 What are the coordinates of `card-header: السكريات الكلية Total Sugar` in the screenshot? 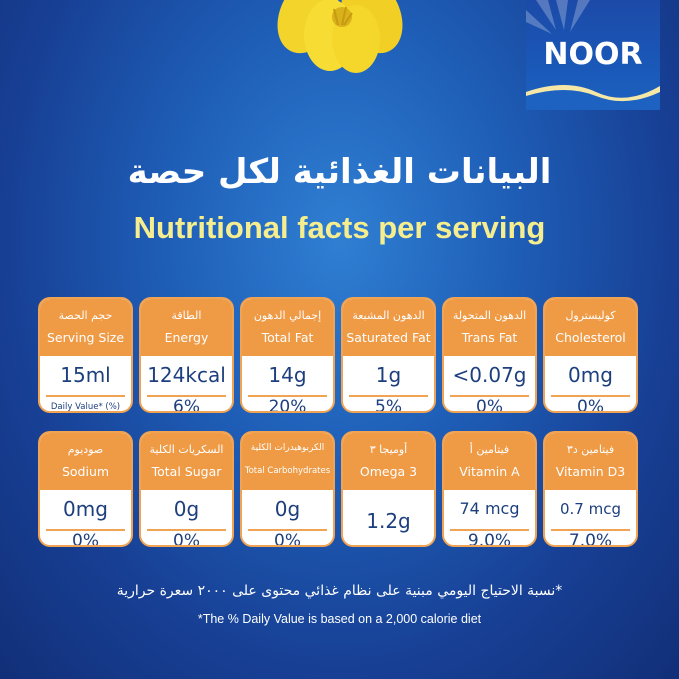 It's located at (186, 461).